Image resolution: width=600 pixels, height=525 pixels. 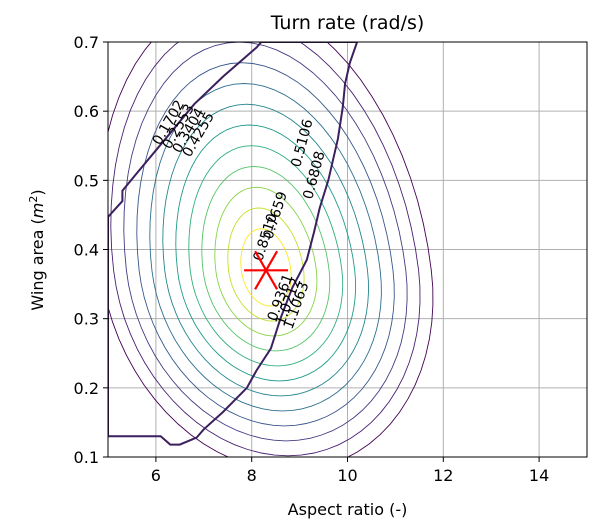 What do you see at coordinates (252, 475) in the screenshot?
I see `x-tick-label: 8` at bounding box center [252, 475].